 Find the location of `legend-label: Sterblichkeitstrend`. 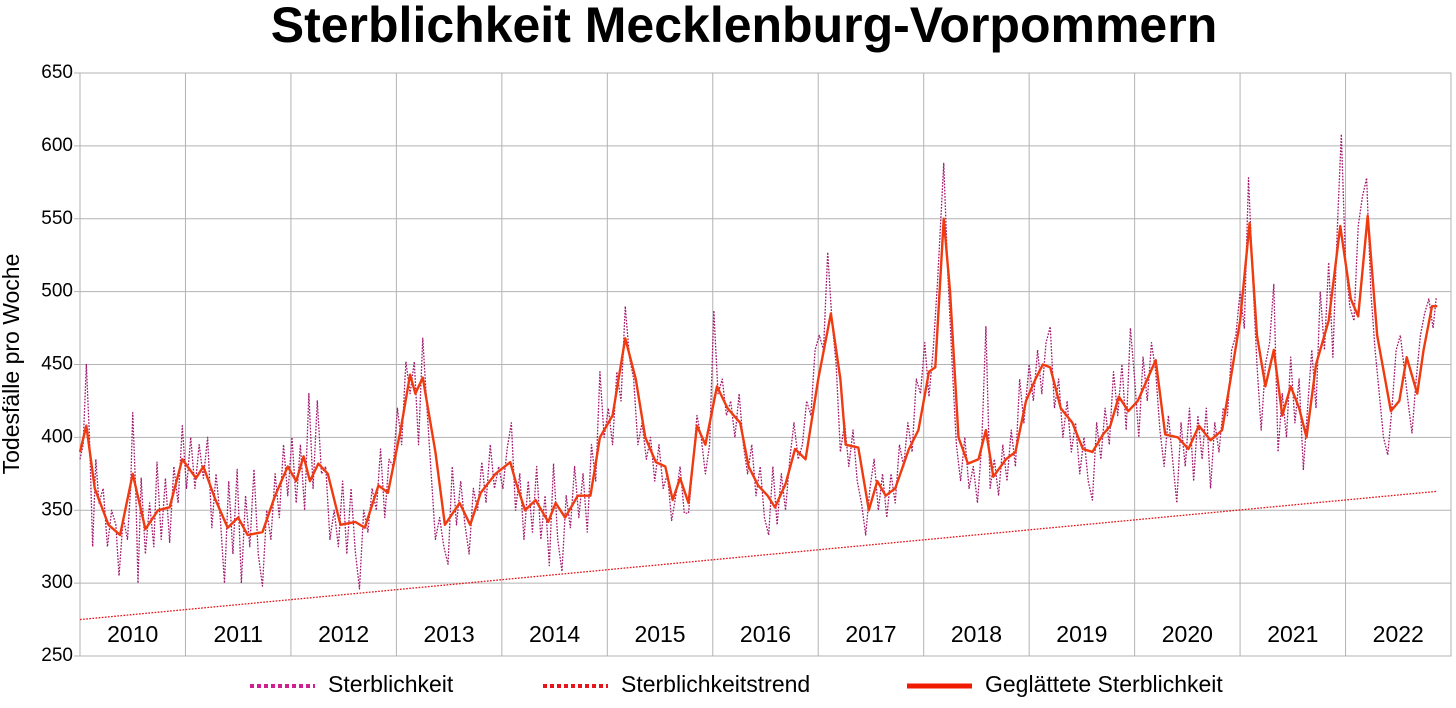

legend-label: Sterblichkeitstrend is located at coordinates (715, 684).